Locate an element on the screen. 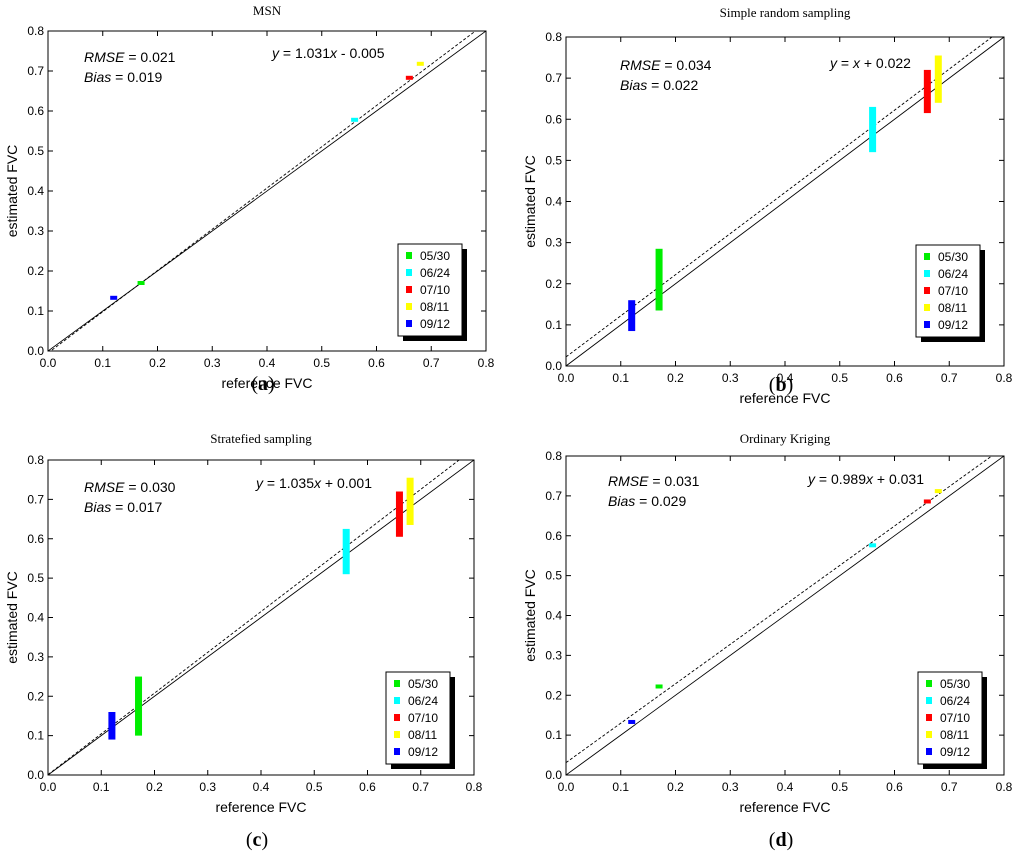  plot-title: MSN is located at coordinates (267, 10).